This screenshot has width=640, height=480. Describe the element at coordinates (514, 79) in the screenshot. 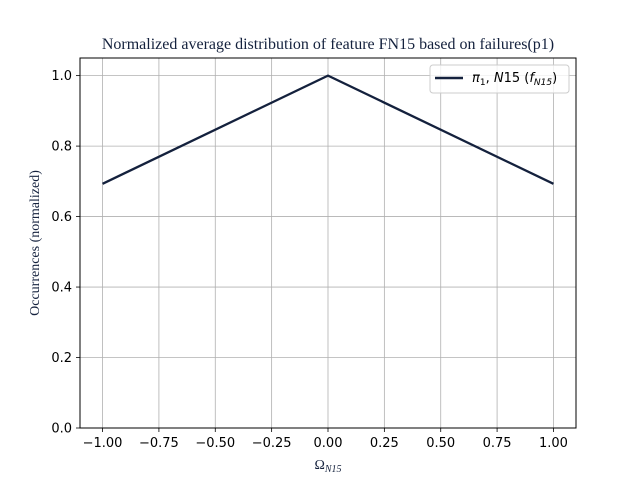

I see `legend-label: π1, N15 (fN15)` at that location.